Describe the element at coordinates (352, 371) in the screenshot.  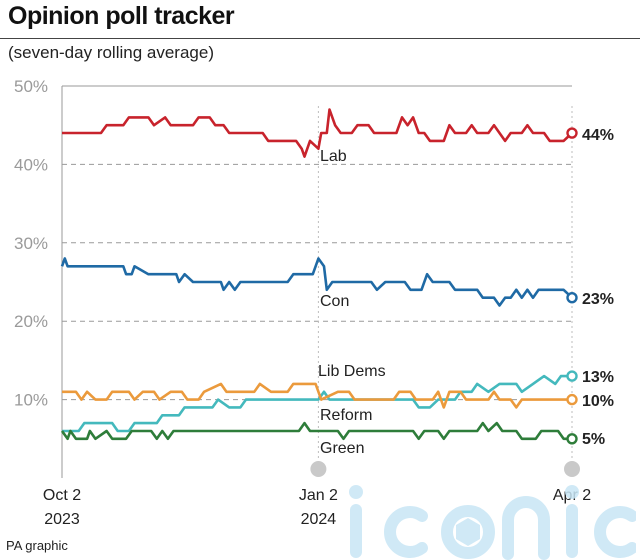
I see `series-label: Lib Dems` at that location.